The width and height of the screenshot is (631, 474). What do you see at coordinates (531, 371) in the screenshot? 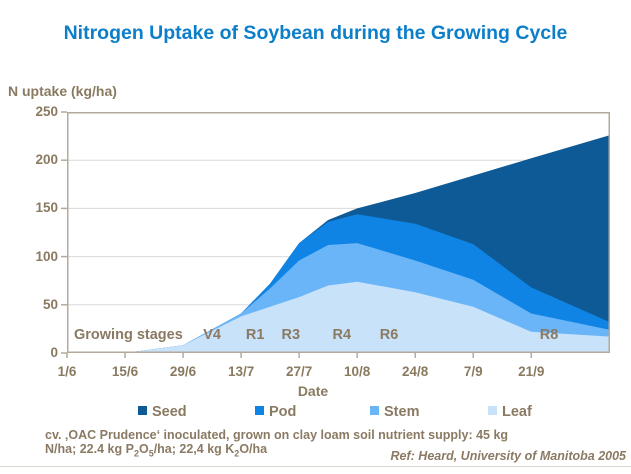
I see `x-tick-label: 21/9` at bounding box center [531, 371].